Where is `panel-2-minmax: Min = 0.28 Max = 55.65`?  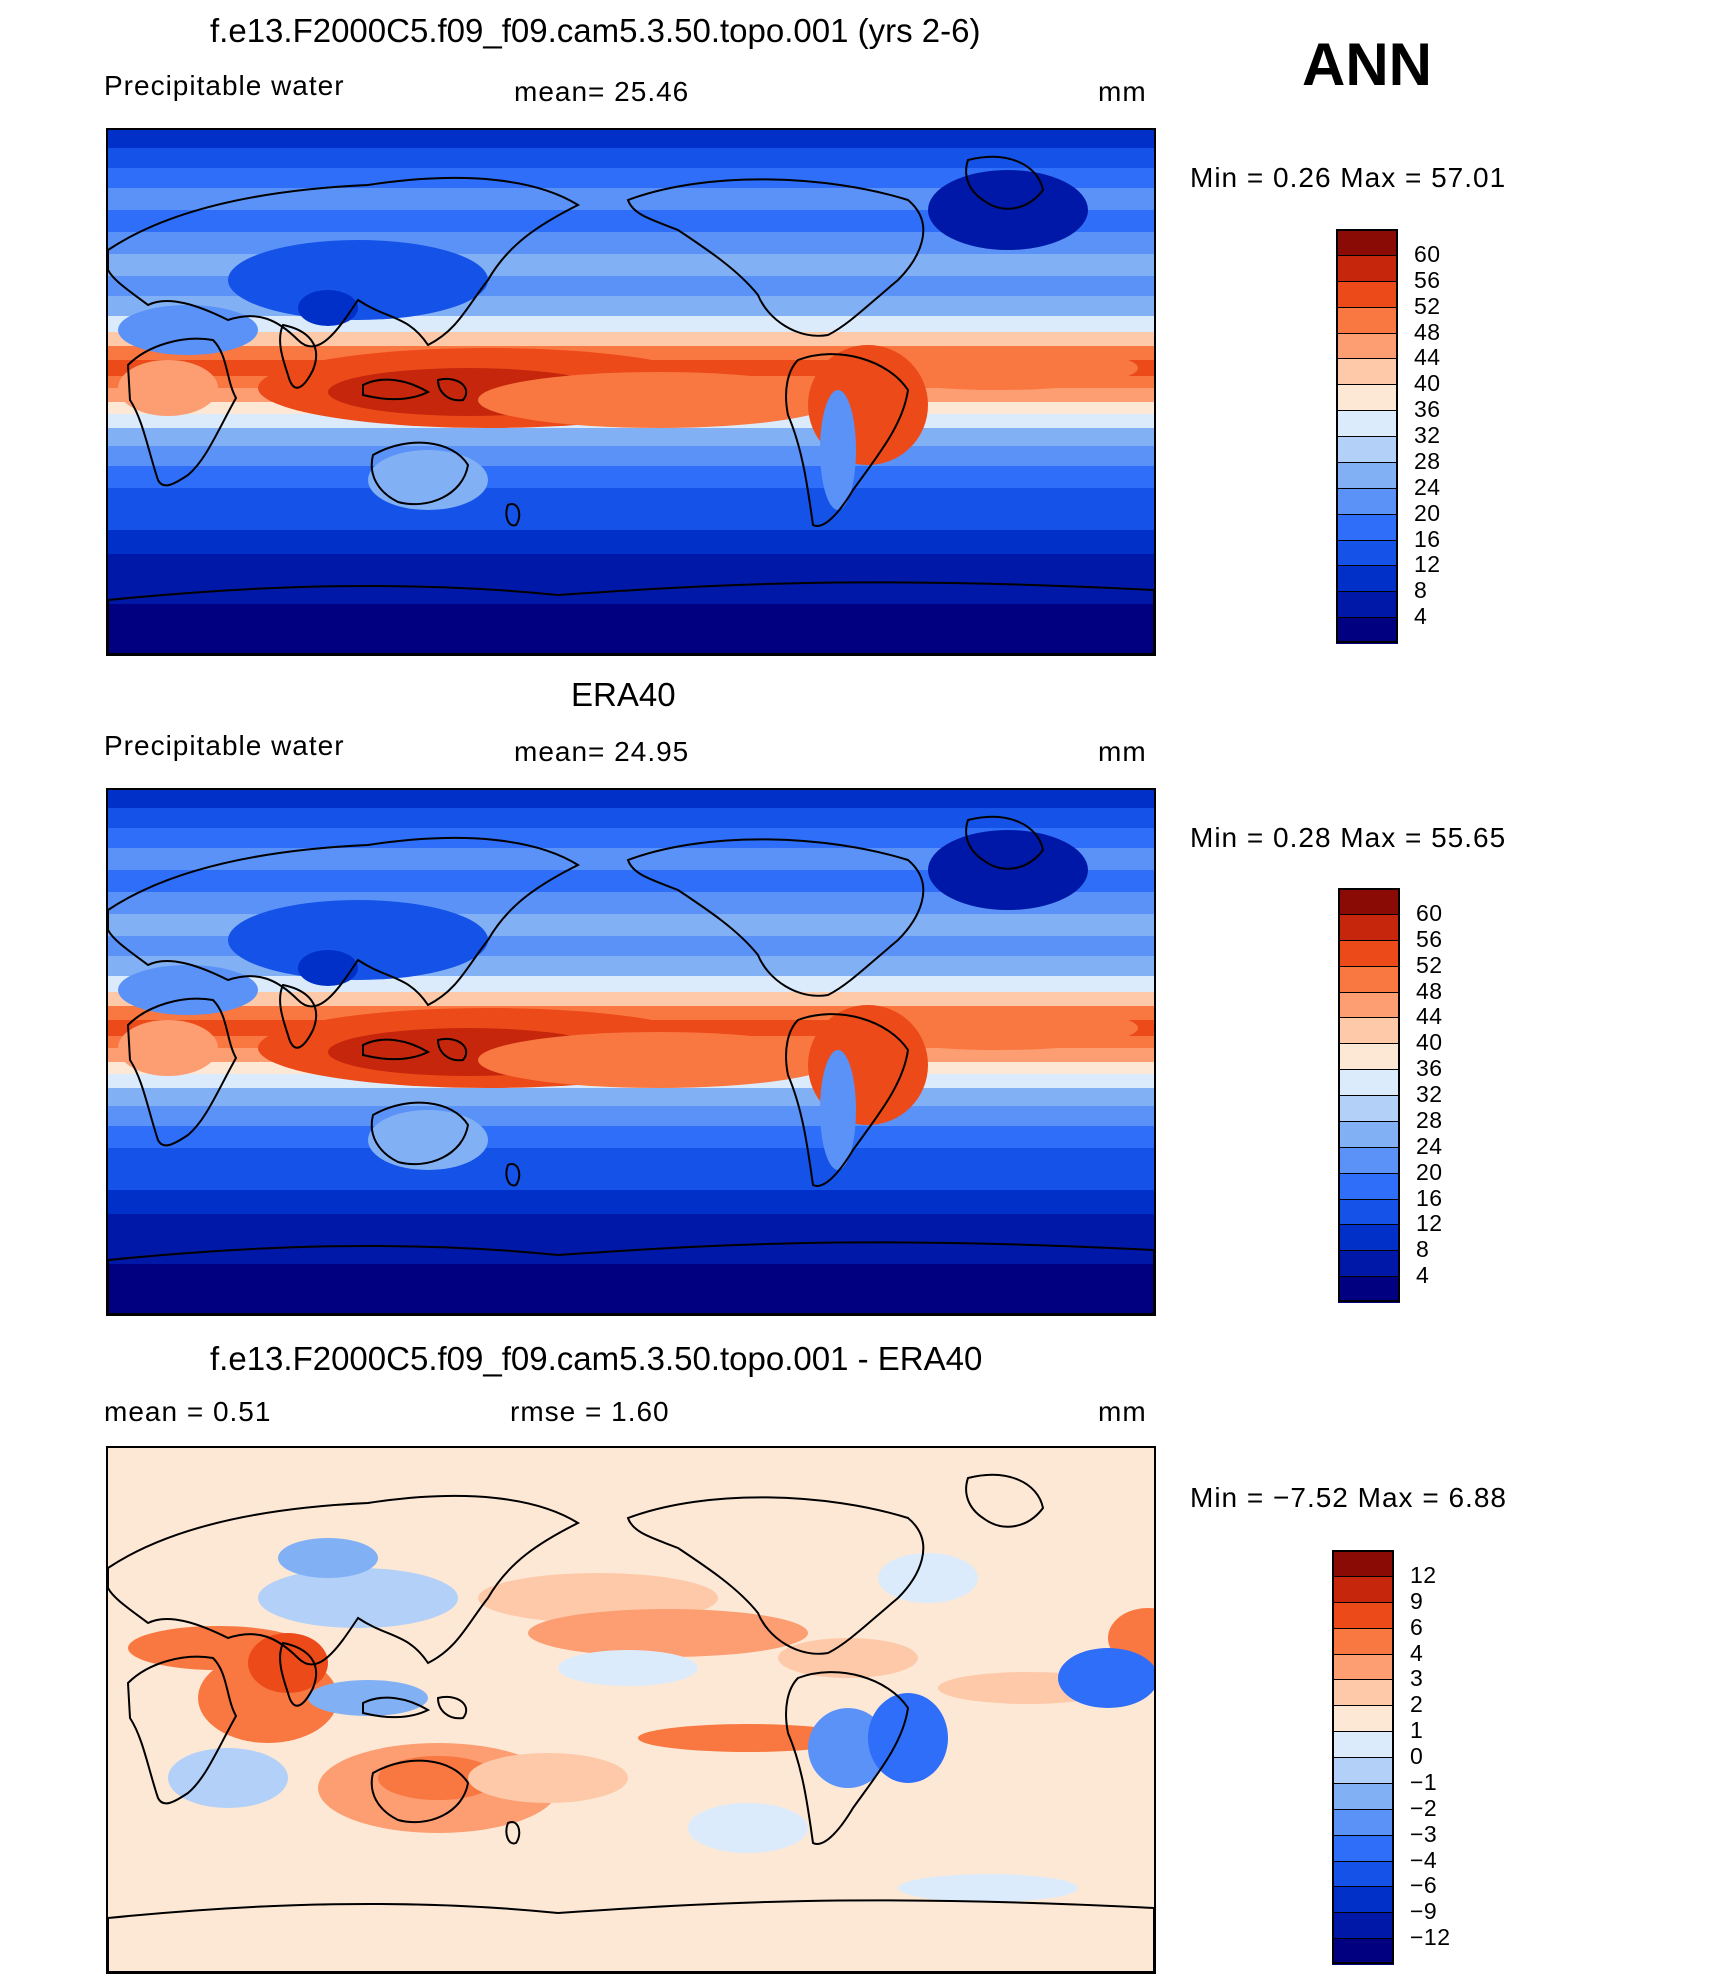
panel-2-minmax: Min = 0.28 Max = 55.65 is located at coordinates (1348, 837).